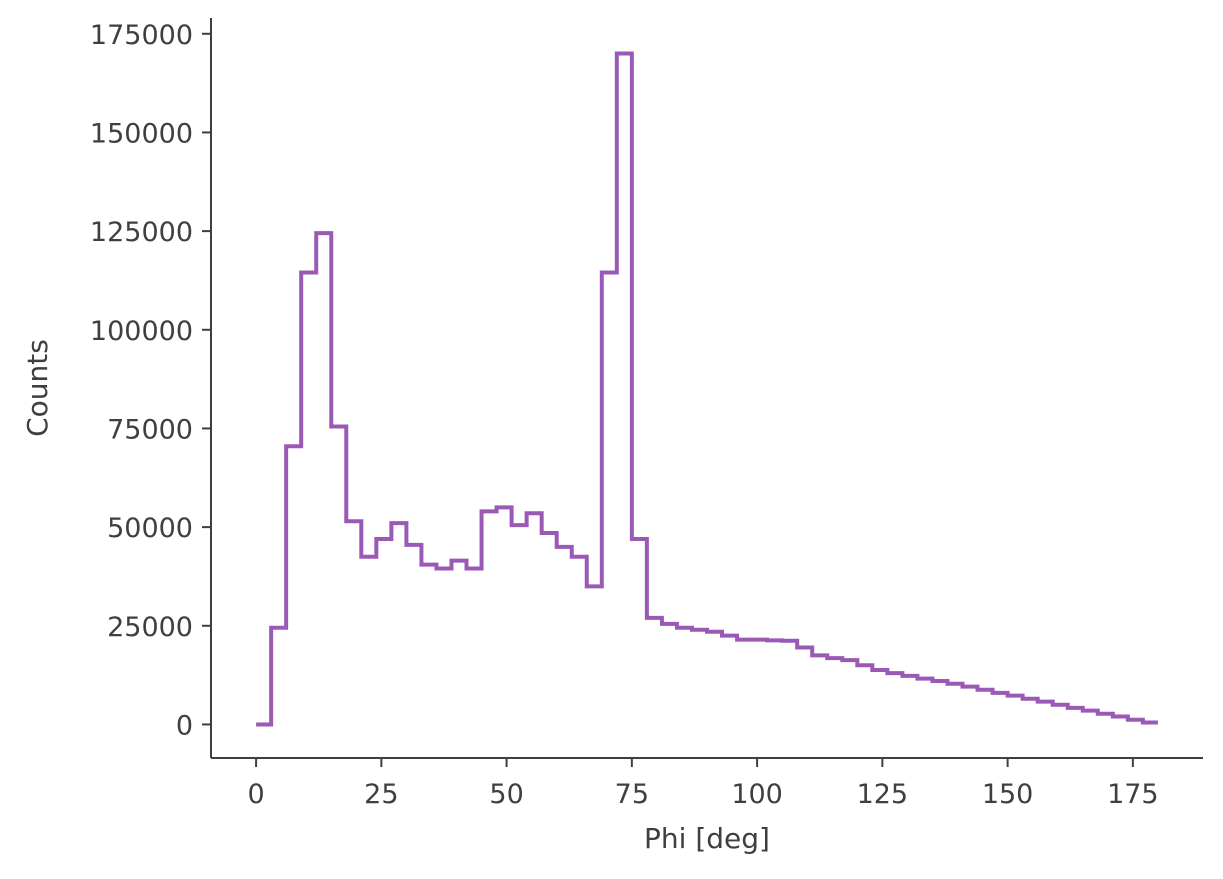 This screenshot has width=1223, height=879. What do you see at coordinates (1133, 794) in the screenshot?
I see `x-tick-label: 175` at bounding box center [1133, 794].